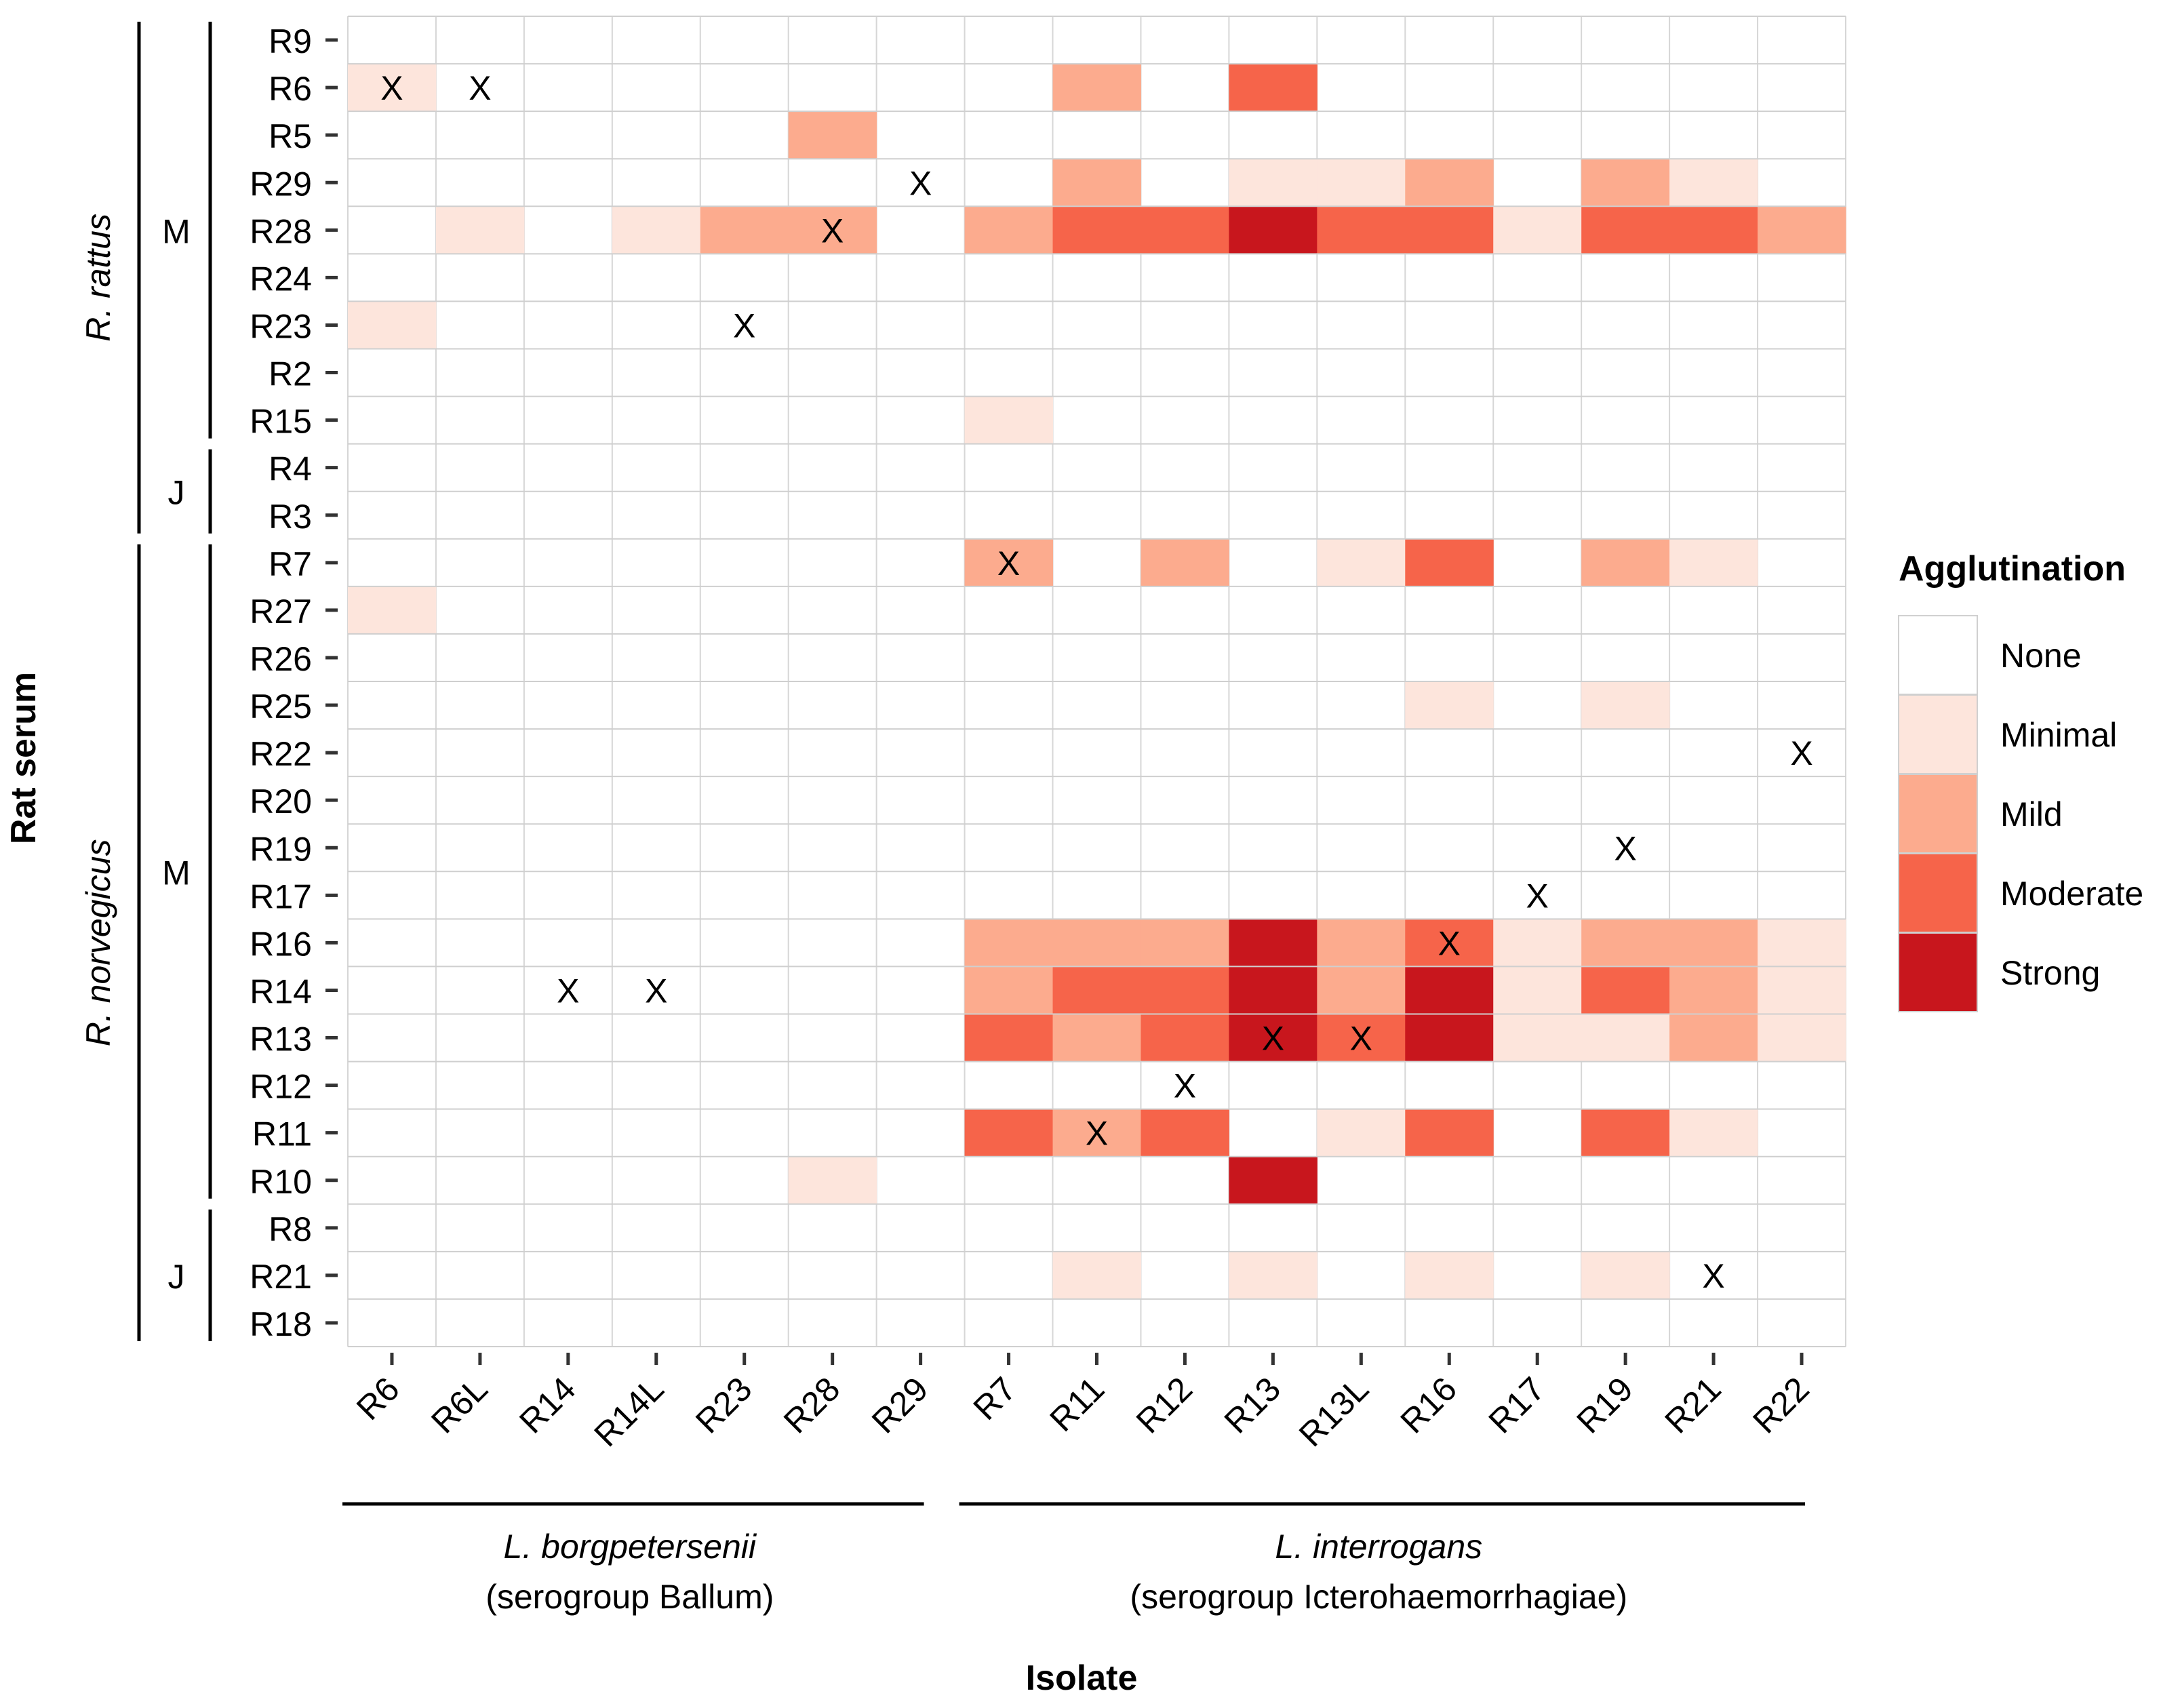 The height and width of the screenshot is (1708, 2180). What do you see at coordinates (1626, 1038) in the screenshot?
I see `heatmap-cell-R13-R19` at bounding box center [1626, 1038].